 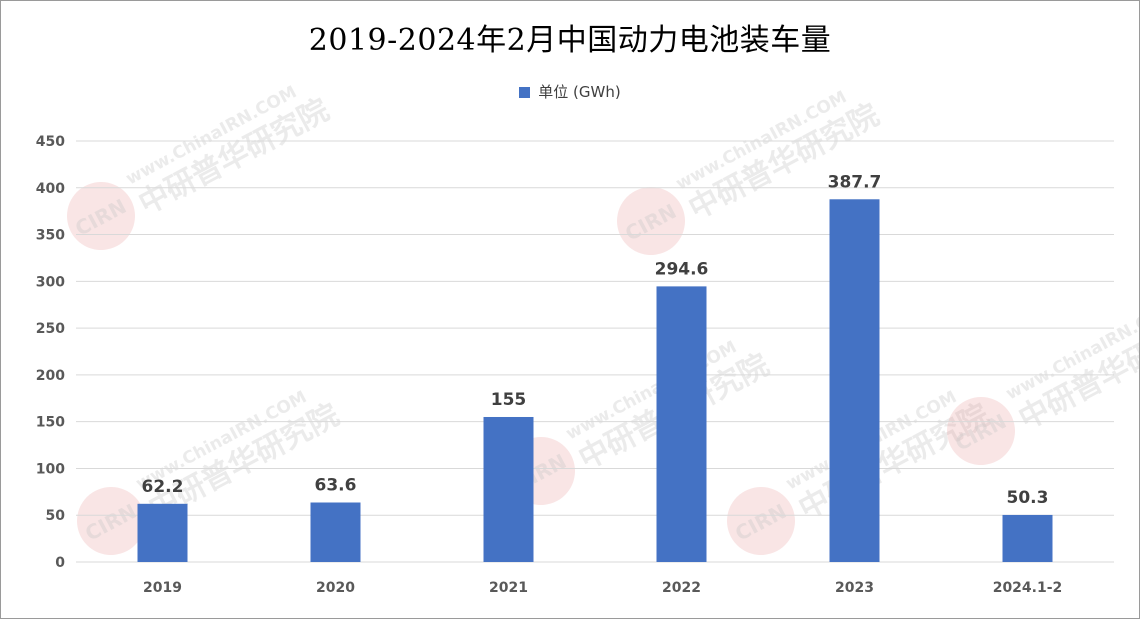 I want to click on x-tick-label: 2024.1-2, so click(x=1028, y=588).